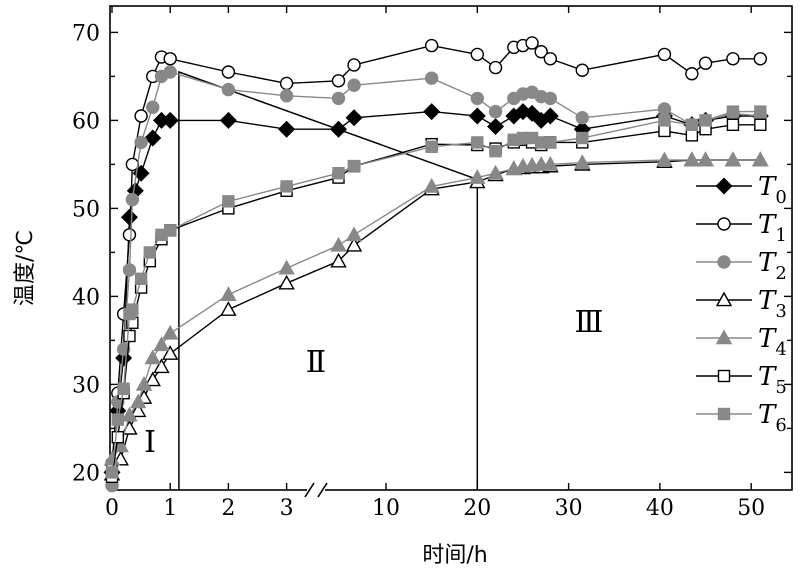  What do you see at coordinates (386, 508) in the screenshot?
I see `x-tick-label: 10` at bounding box center [386, 508].